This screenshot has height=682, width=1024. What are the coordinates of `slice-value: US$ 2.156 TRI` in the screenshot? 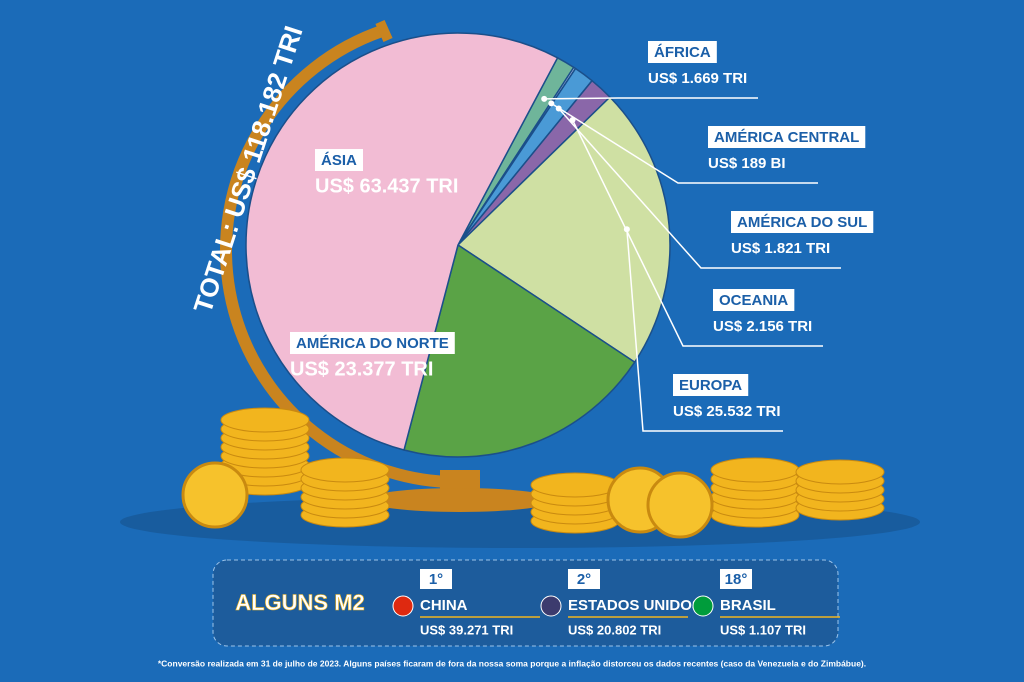 It's located at (762, 326).